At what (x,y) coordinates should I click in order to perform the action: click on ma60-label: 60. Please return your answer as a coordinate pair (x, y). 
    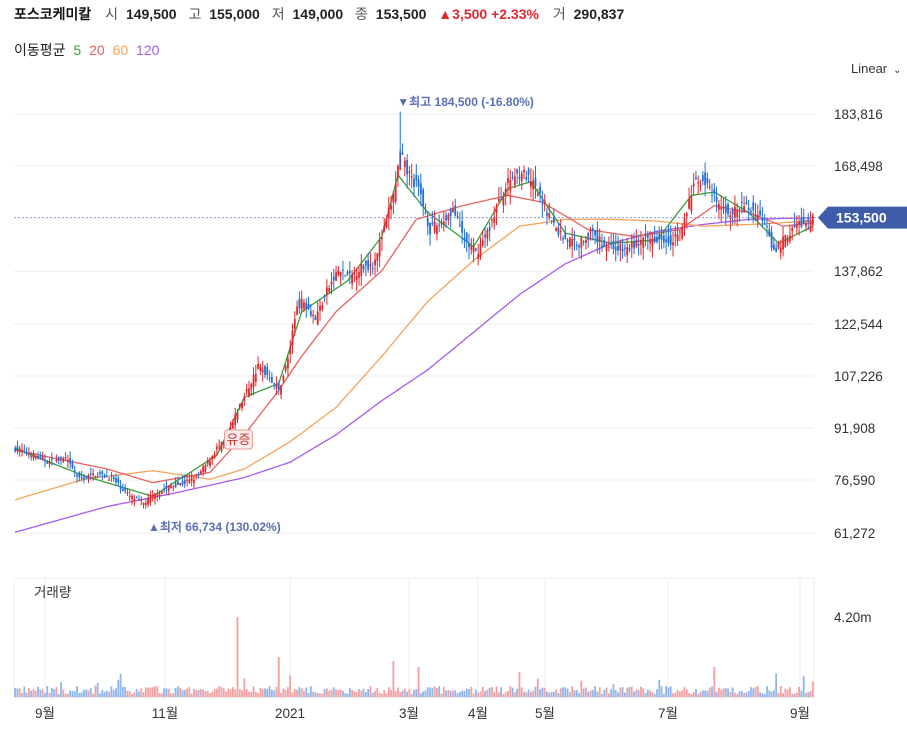
    Looking at the image, I should click on (120, 50).